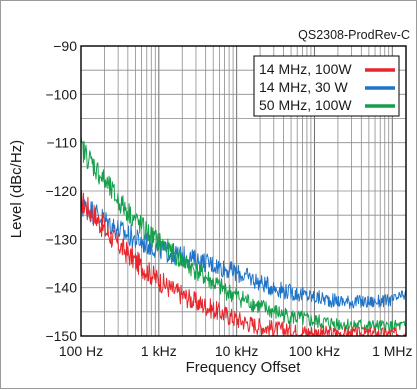  I want to click on y-tick-label: −140, so click(61, 288).